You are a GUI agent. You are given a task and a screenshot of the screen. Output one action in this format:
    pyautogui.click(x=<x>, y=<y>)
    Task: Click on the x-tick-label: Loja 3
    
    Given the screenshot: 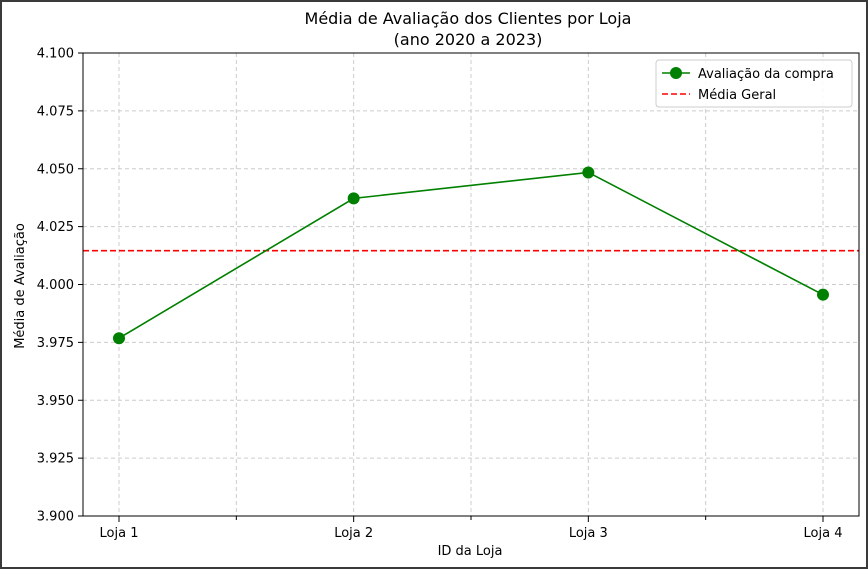 What is the action you would take?
    pyautogui.click(x=588, y=533)
    